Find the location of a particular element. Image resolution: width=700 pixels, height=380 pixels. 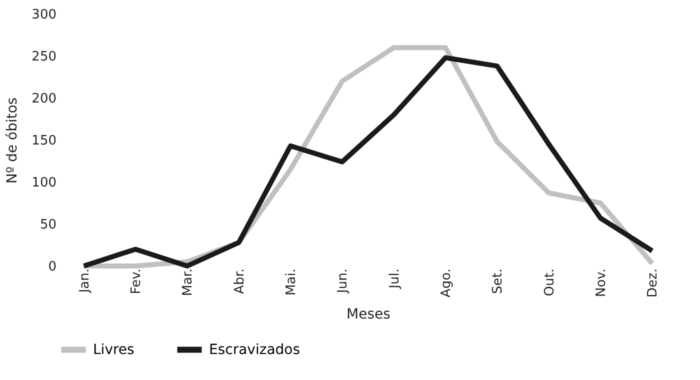

y-axis-title: Nº de óbitos is located at coordinates (12, 140).